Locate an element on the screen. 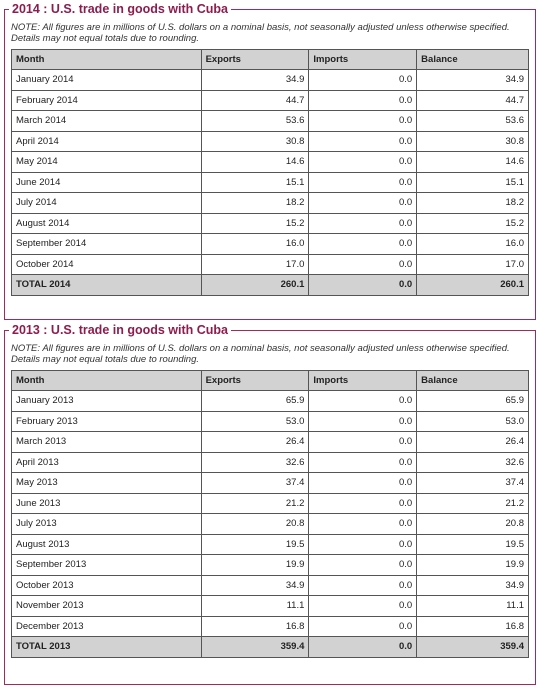 This screenshot has width=540, height=697. cell-exports: 16.0 is located at coordinates (255, 244).